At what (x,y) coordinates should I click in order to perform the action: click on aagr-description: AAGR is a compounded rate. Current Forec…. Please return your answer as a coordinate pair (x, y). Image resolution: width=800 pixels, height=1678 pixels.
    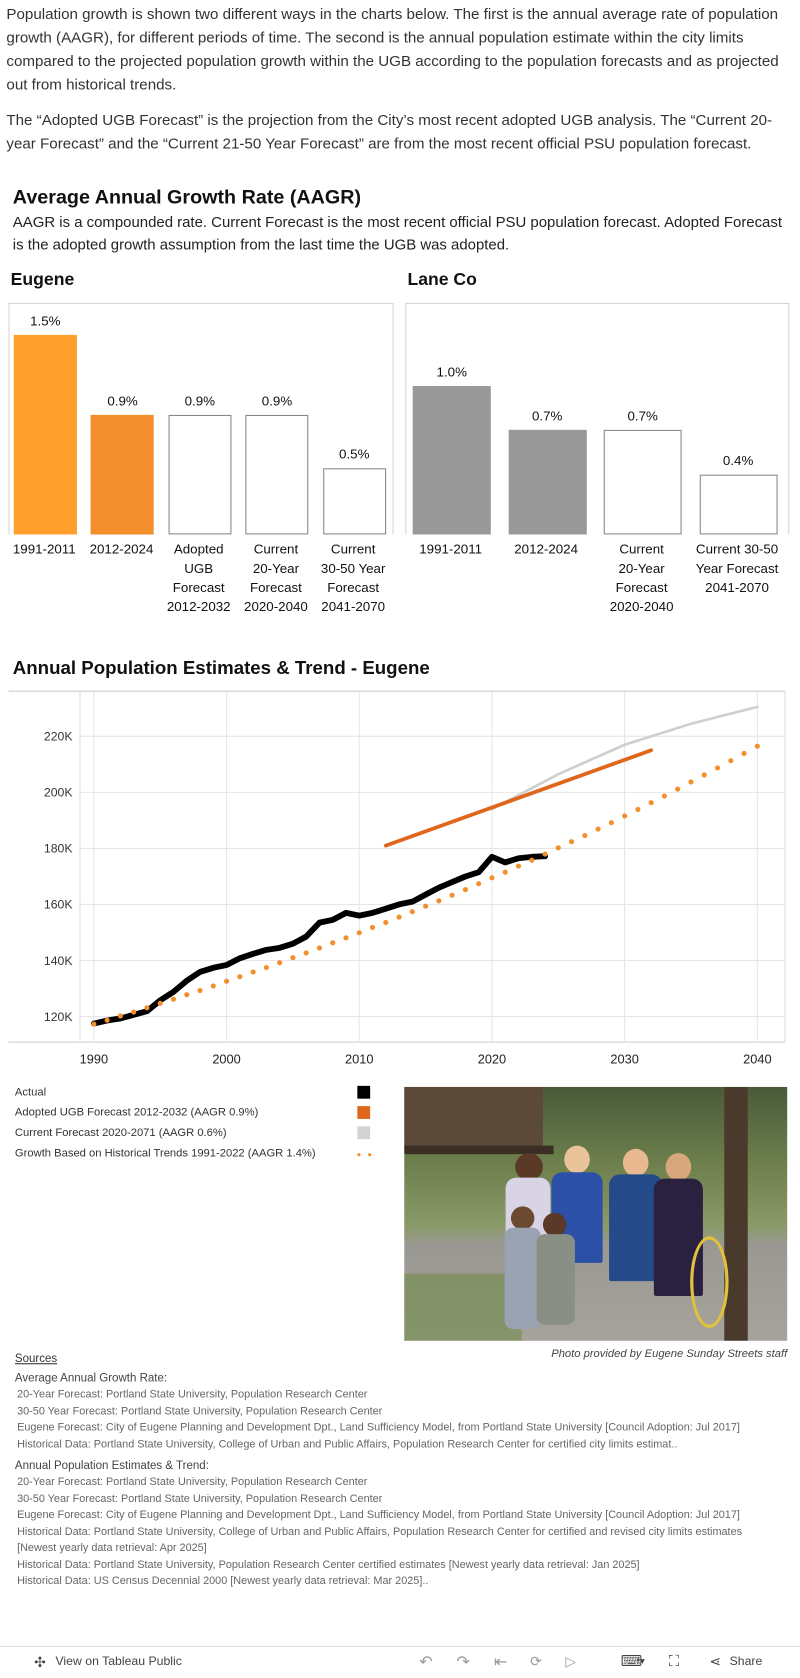
    Looking at the image, I should click on (397, 233).